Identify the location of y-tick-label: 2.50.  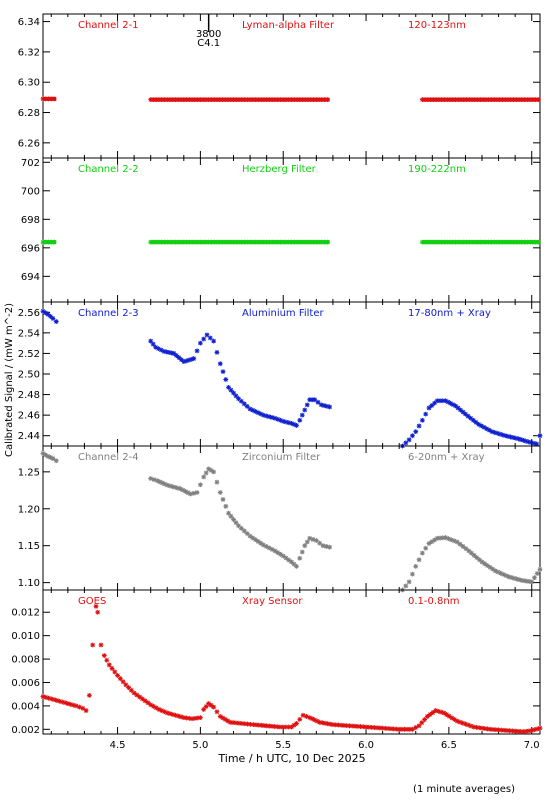
(29, 375).